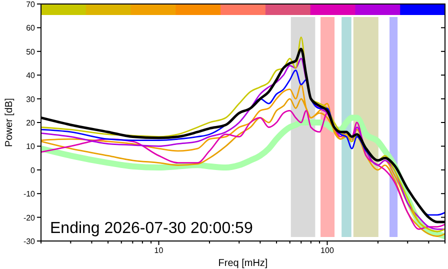  Describe the element at coordinates (31, 123) in the screenshot. I see `y-tick-label: 20` at that location.